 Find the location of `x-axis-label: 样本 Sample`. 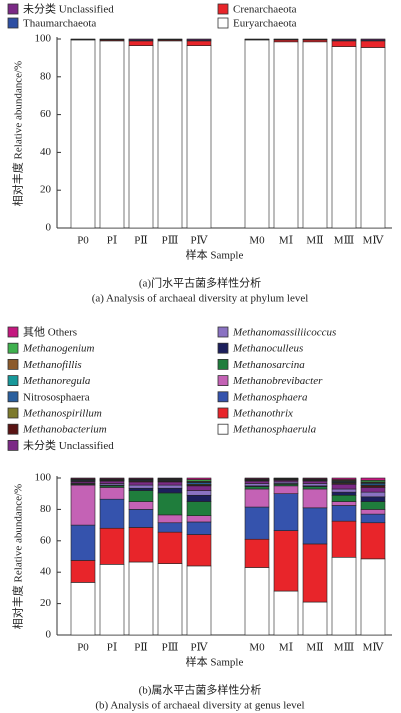

x-axis-label: 样本 Sample is located at coordinates (215, 255).